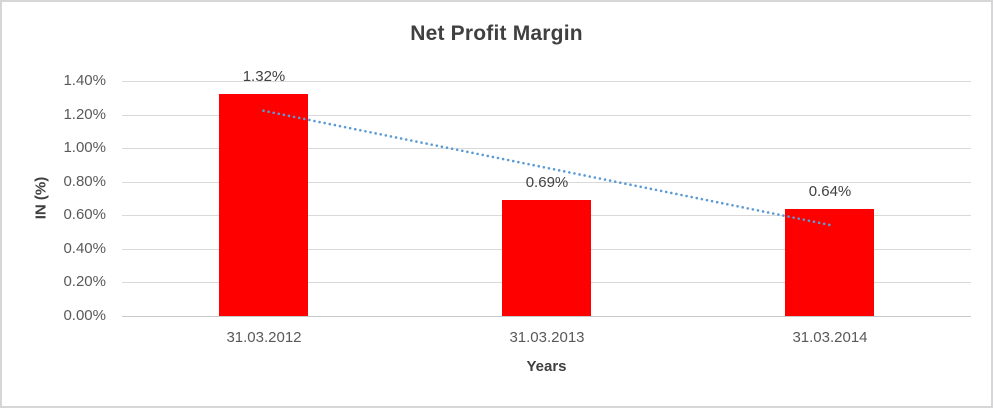 This screenshot has height=408, width=993. Describe the element at coordinates (546, 316) in the screenshot. I see `x-axis-line` at that location.